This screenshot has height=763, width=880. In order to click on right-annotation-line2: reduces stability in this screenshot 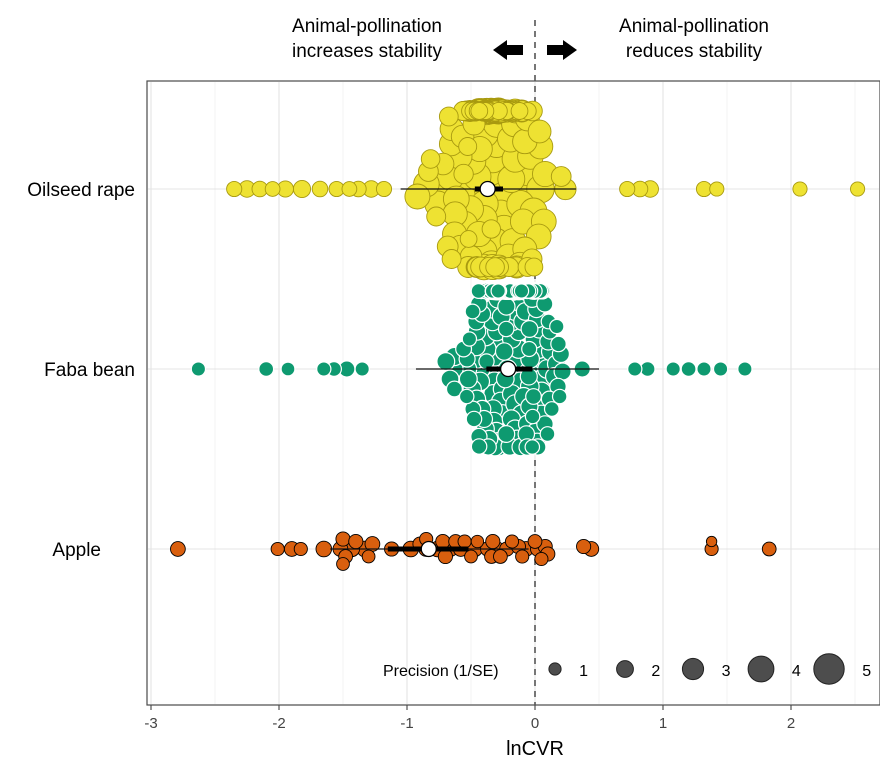, I will do `click(694, 51)`.